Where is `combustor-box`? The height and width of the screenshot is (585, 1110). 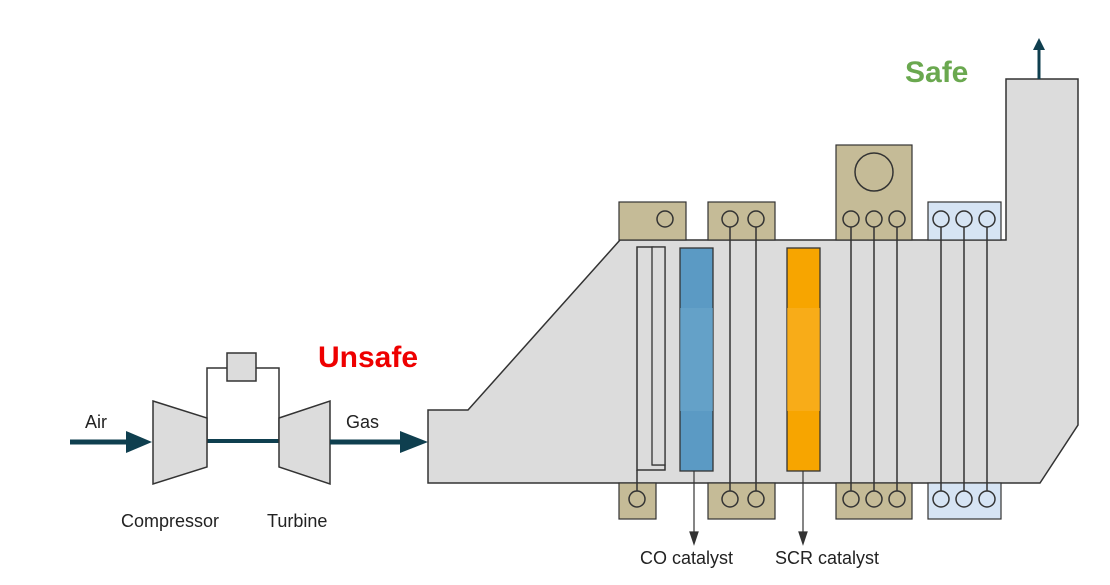
combustor-box is located at coordinates (241, 367).